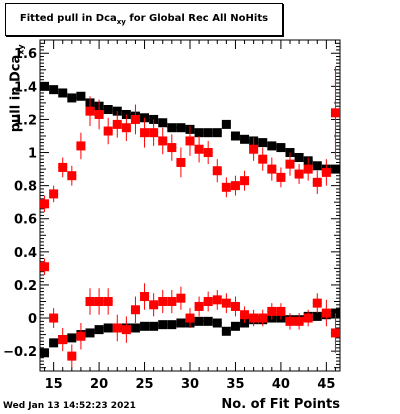 This screenshot has height=414, width=400. What do you see at coordinates (25, 87) in the screenshot?
I see `y-tick-label: 1.4` at bounding box center [25, 87].